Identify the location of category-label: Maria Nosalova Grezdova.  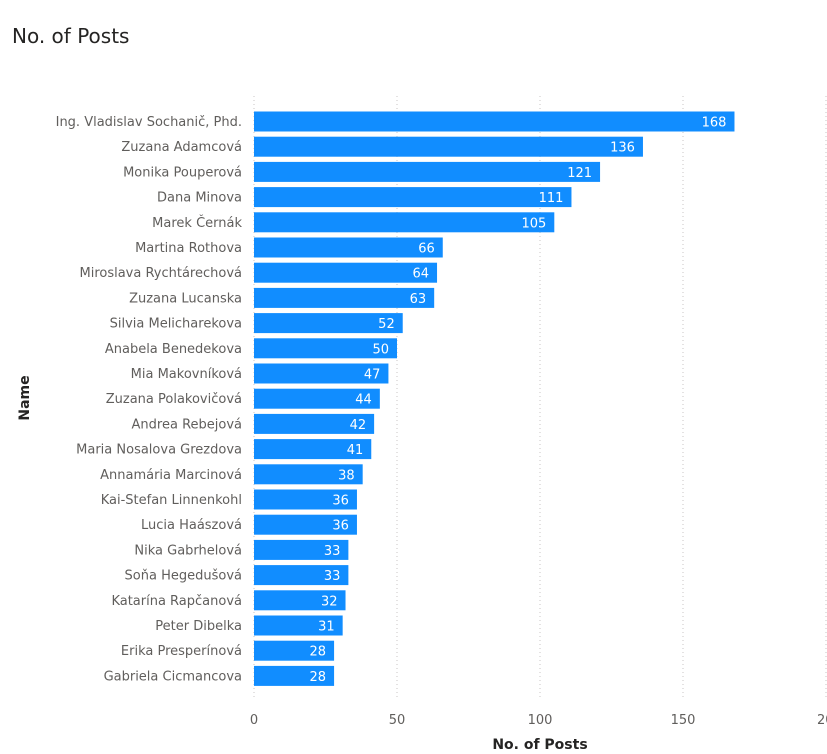
(159, 450).